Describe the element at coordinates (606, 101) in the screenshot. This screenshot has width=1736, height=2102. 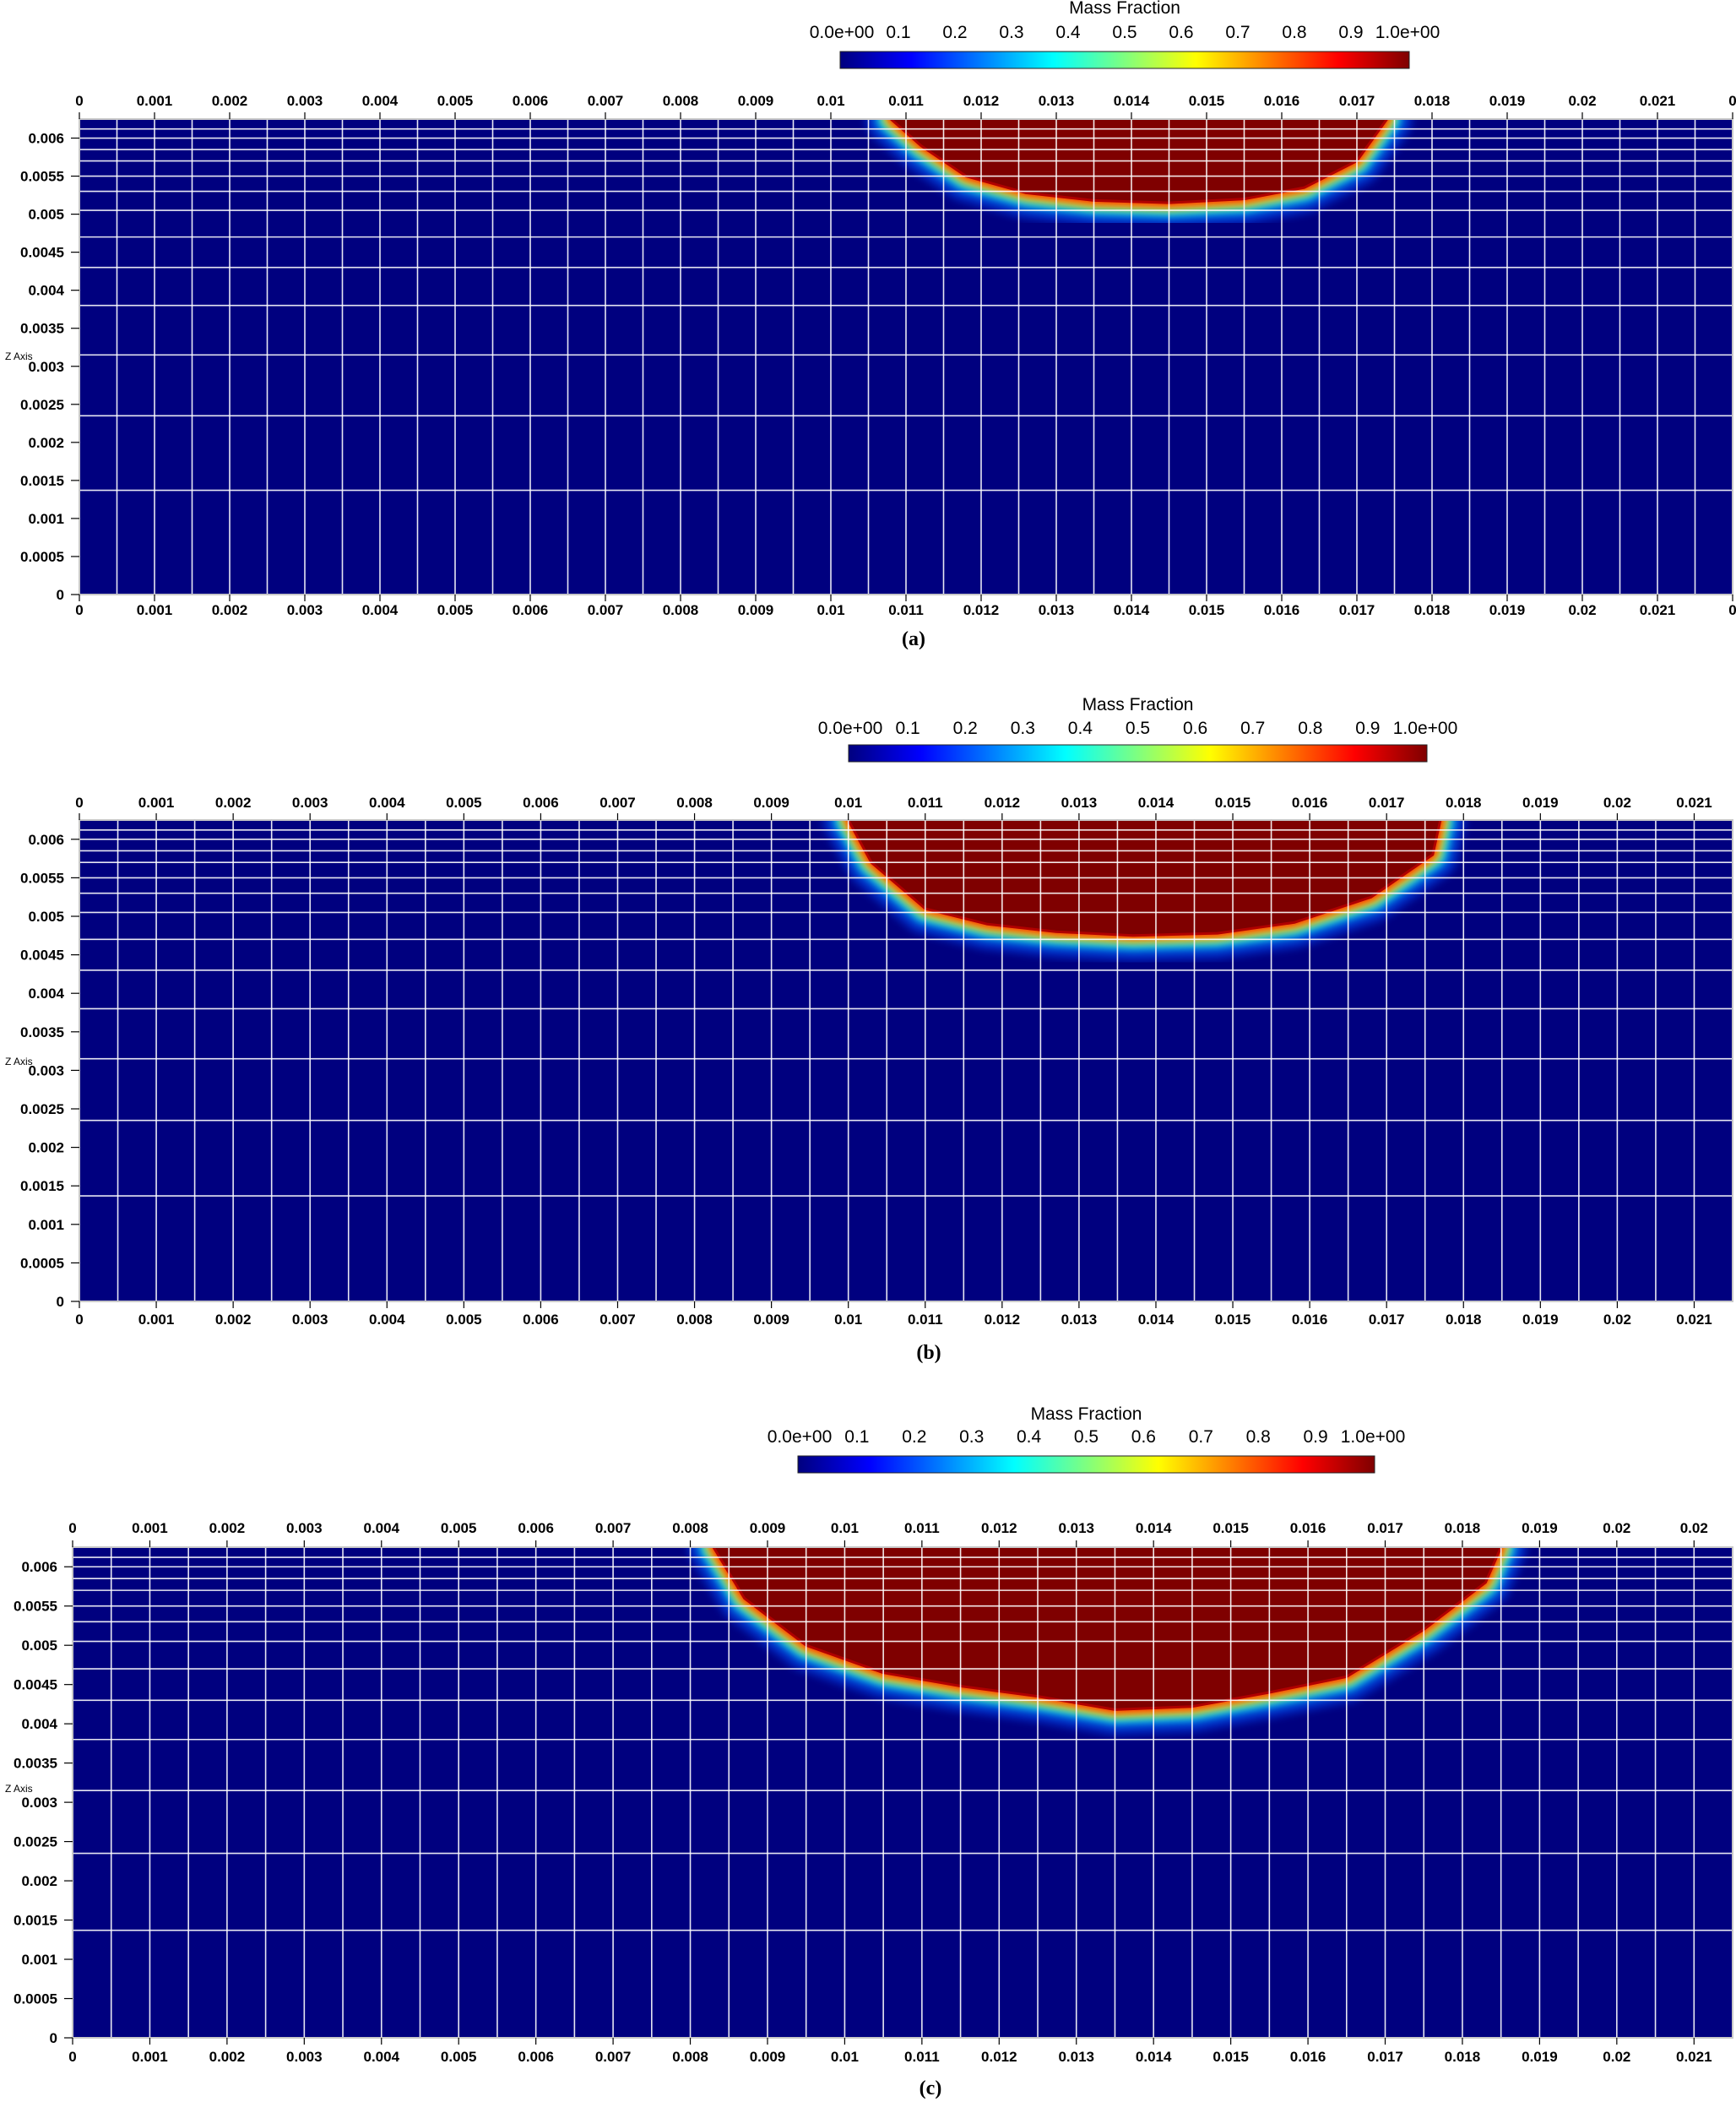
I see `x-tick-top: 0.007` at that location.